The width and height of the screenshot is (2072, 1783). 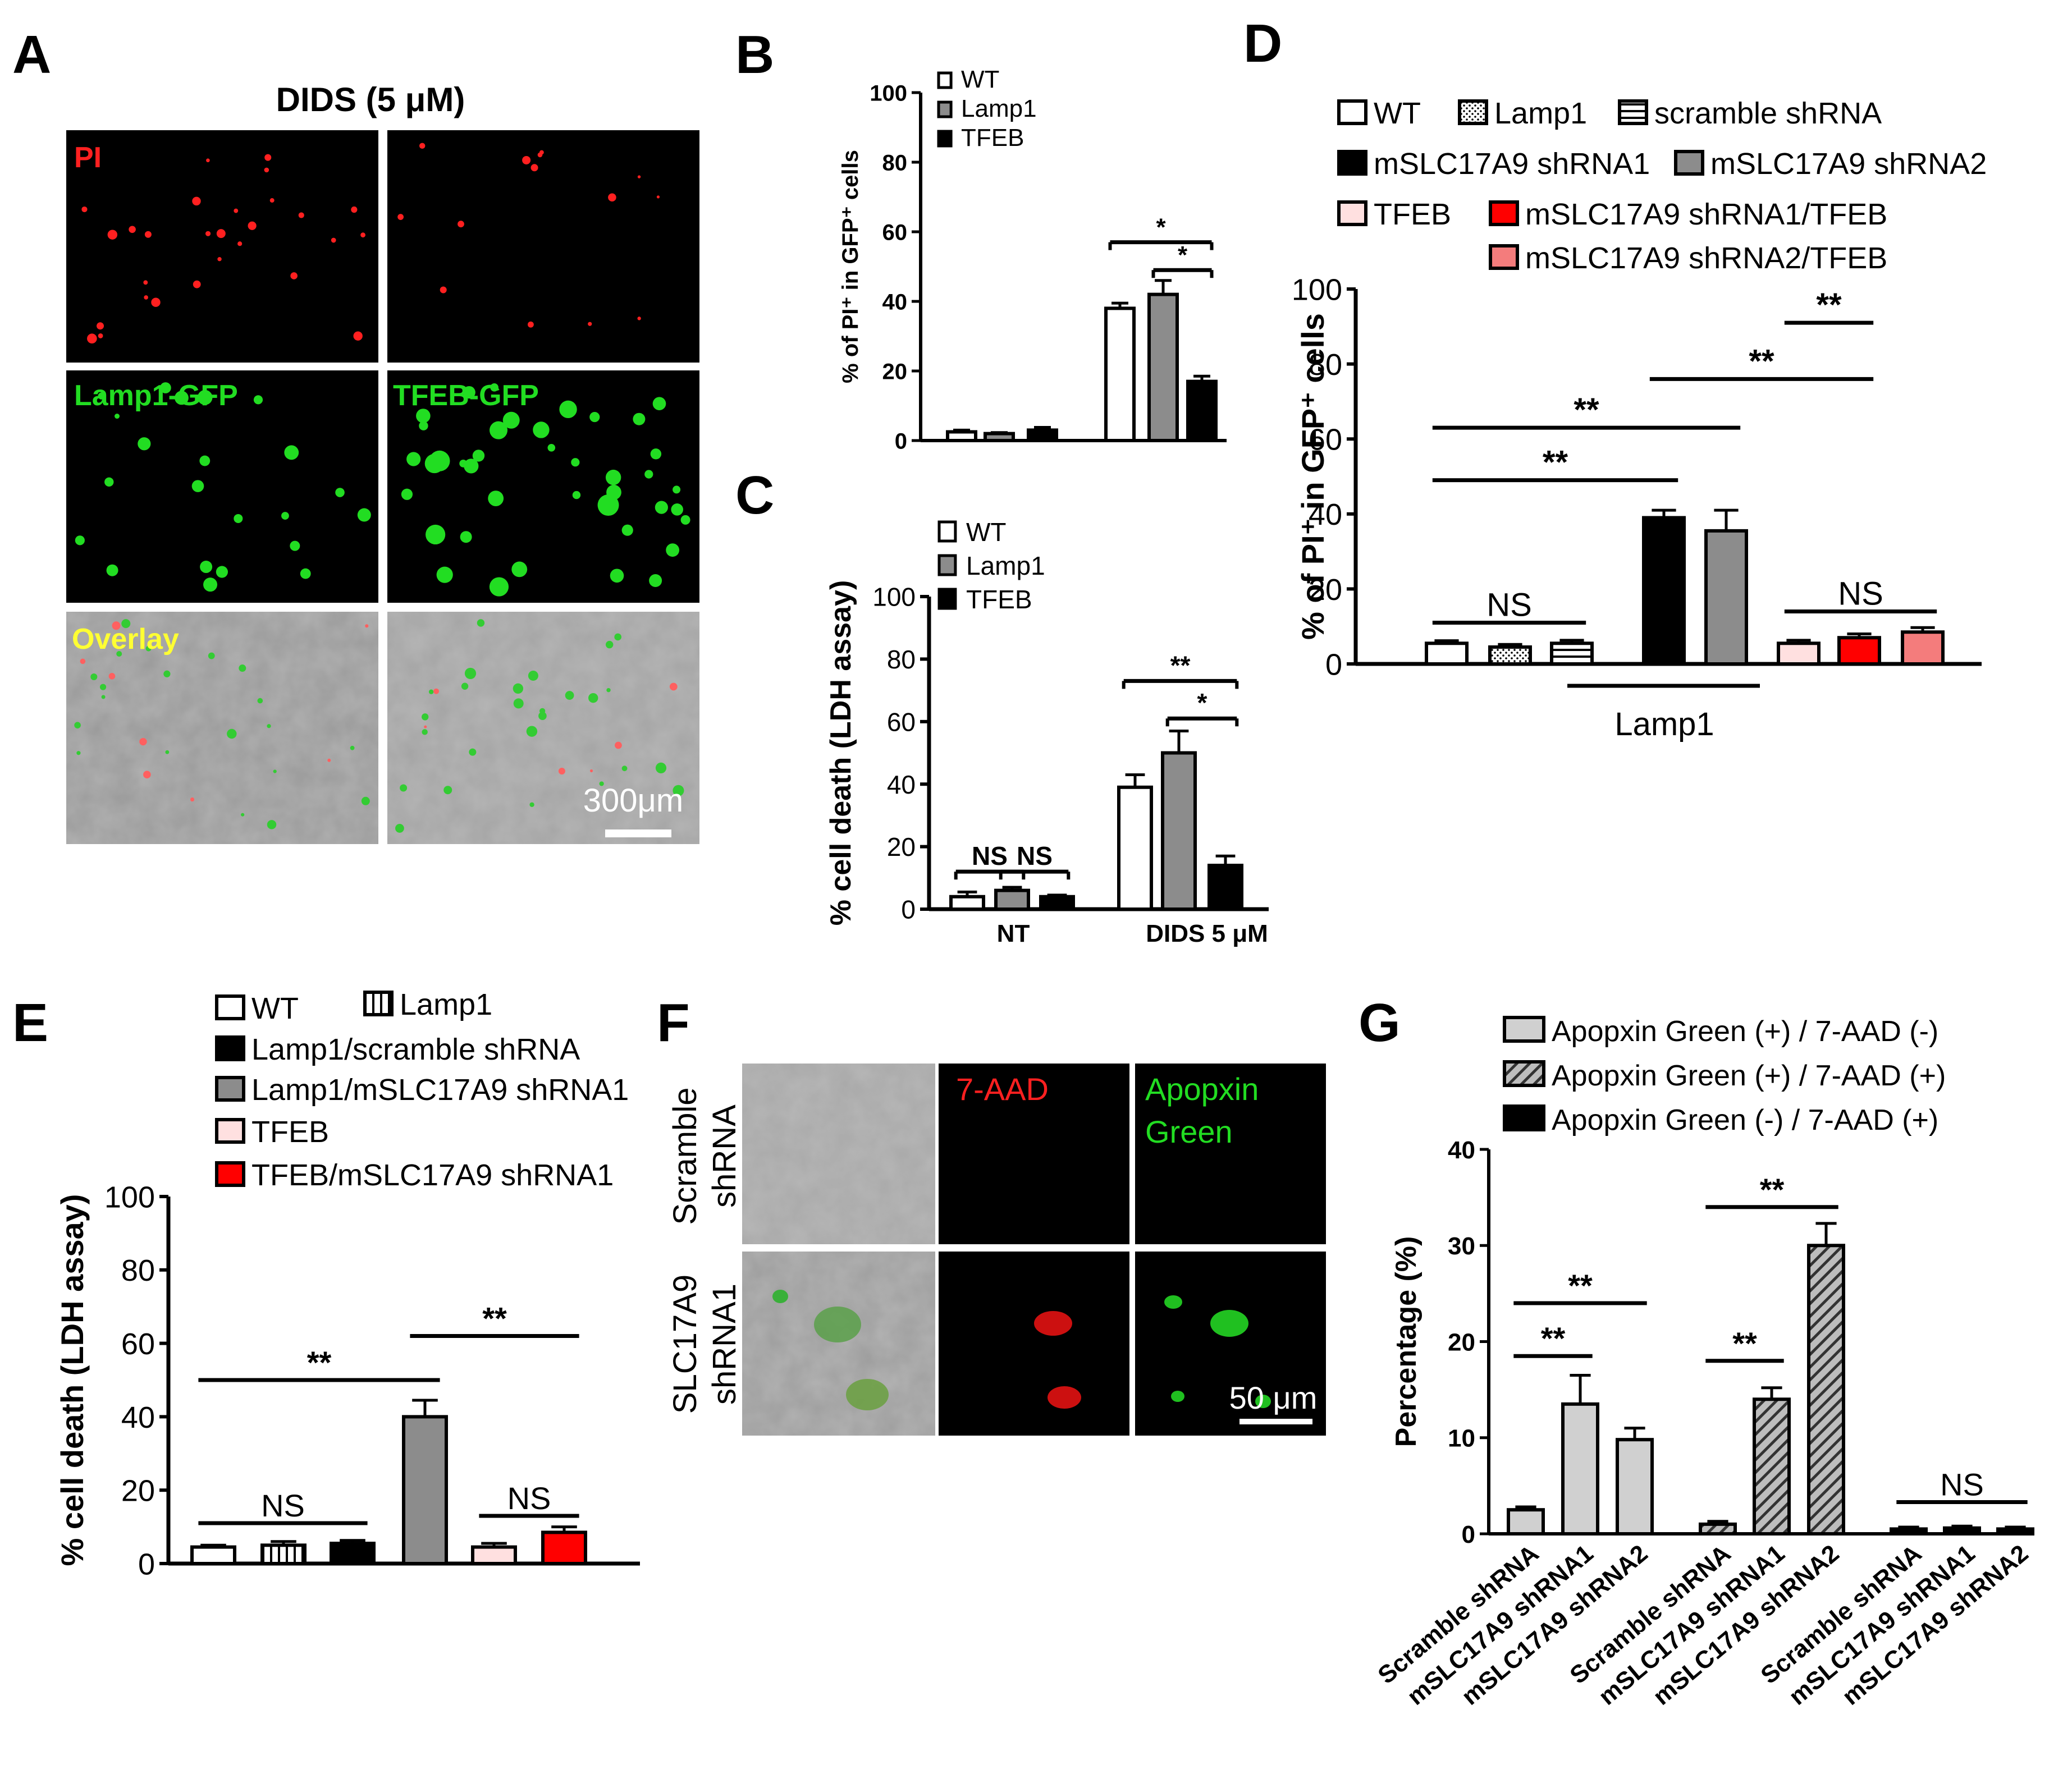 What do you see at coordinates (371, 100) in the screenshot?
I see `panel-a-title: DIDS (5 μM)` at bounding box center [371, 100].